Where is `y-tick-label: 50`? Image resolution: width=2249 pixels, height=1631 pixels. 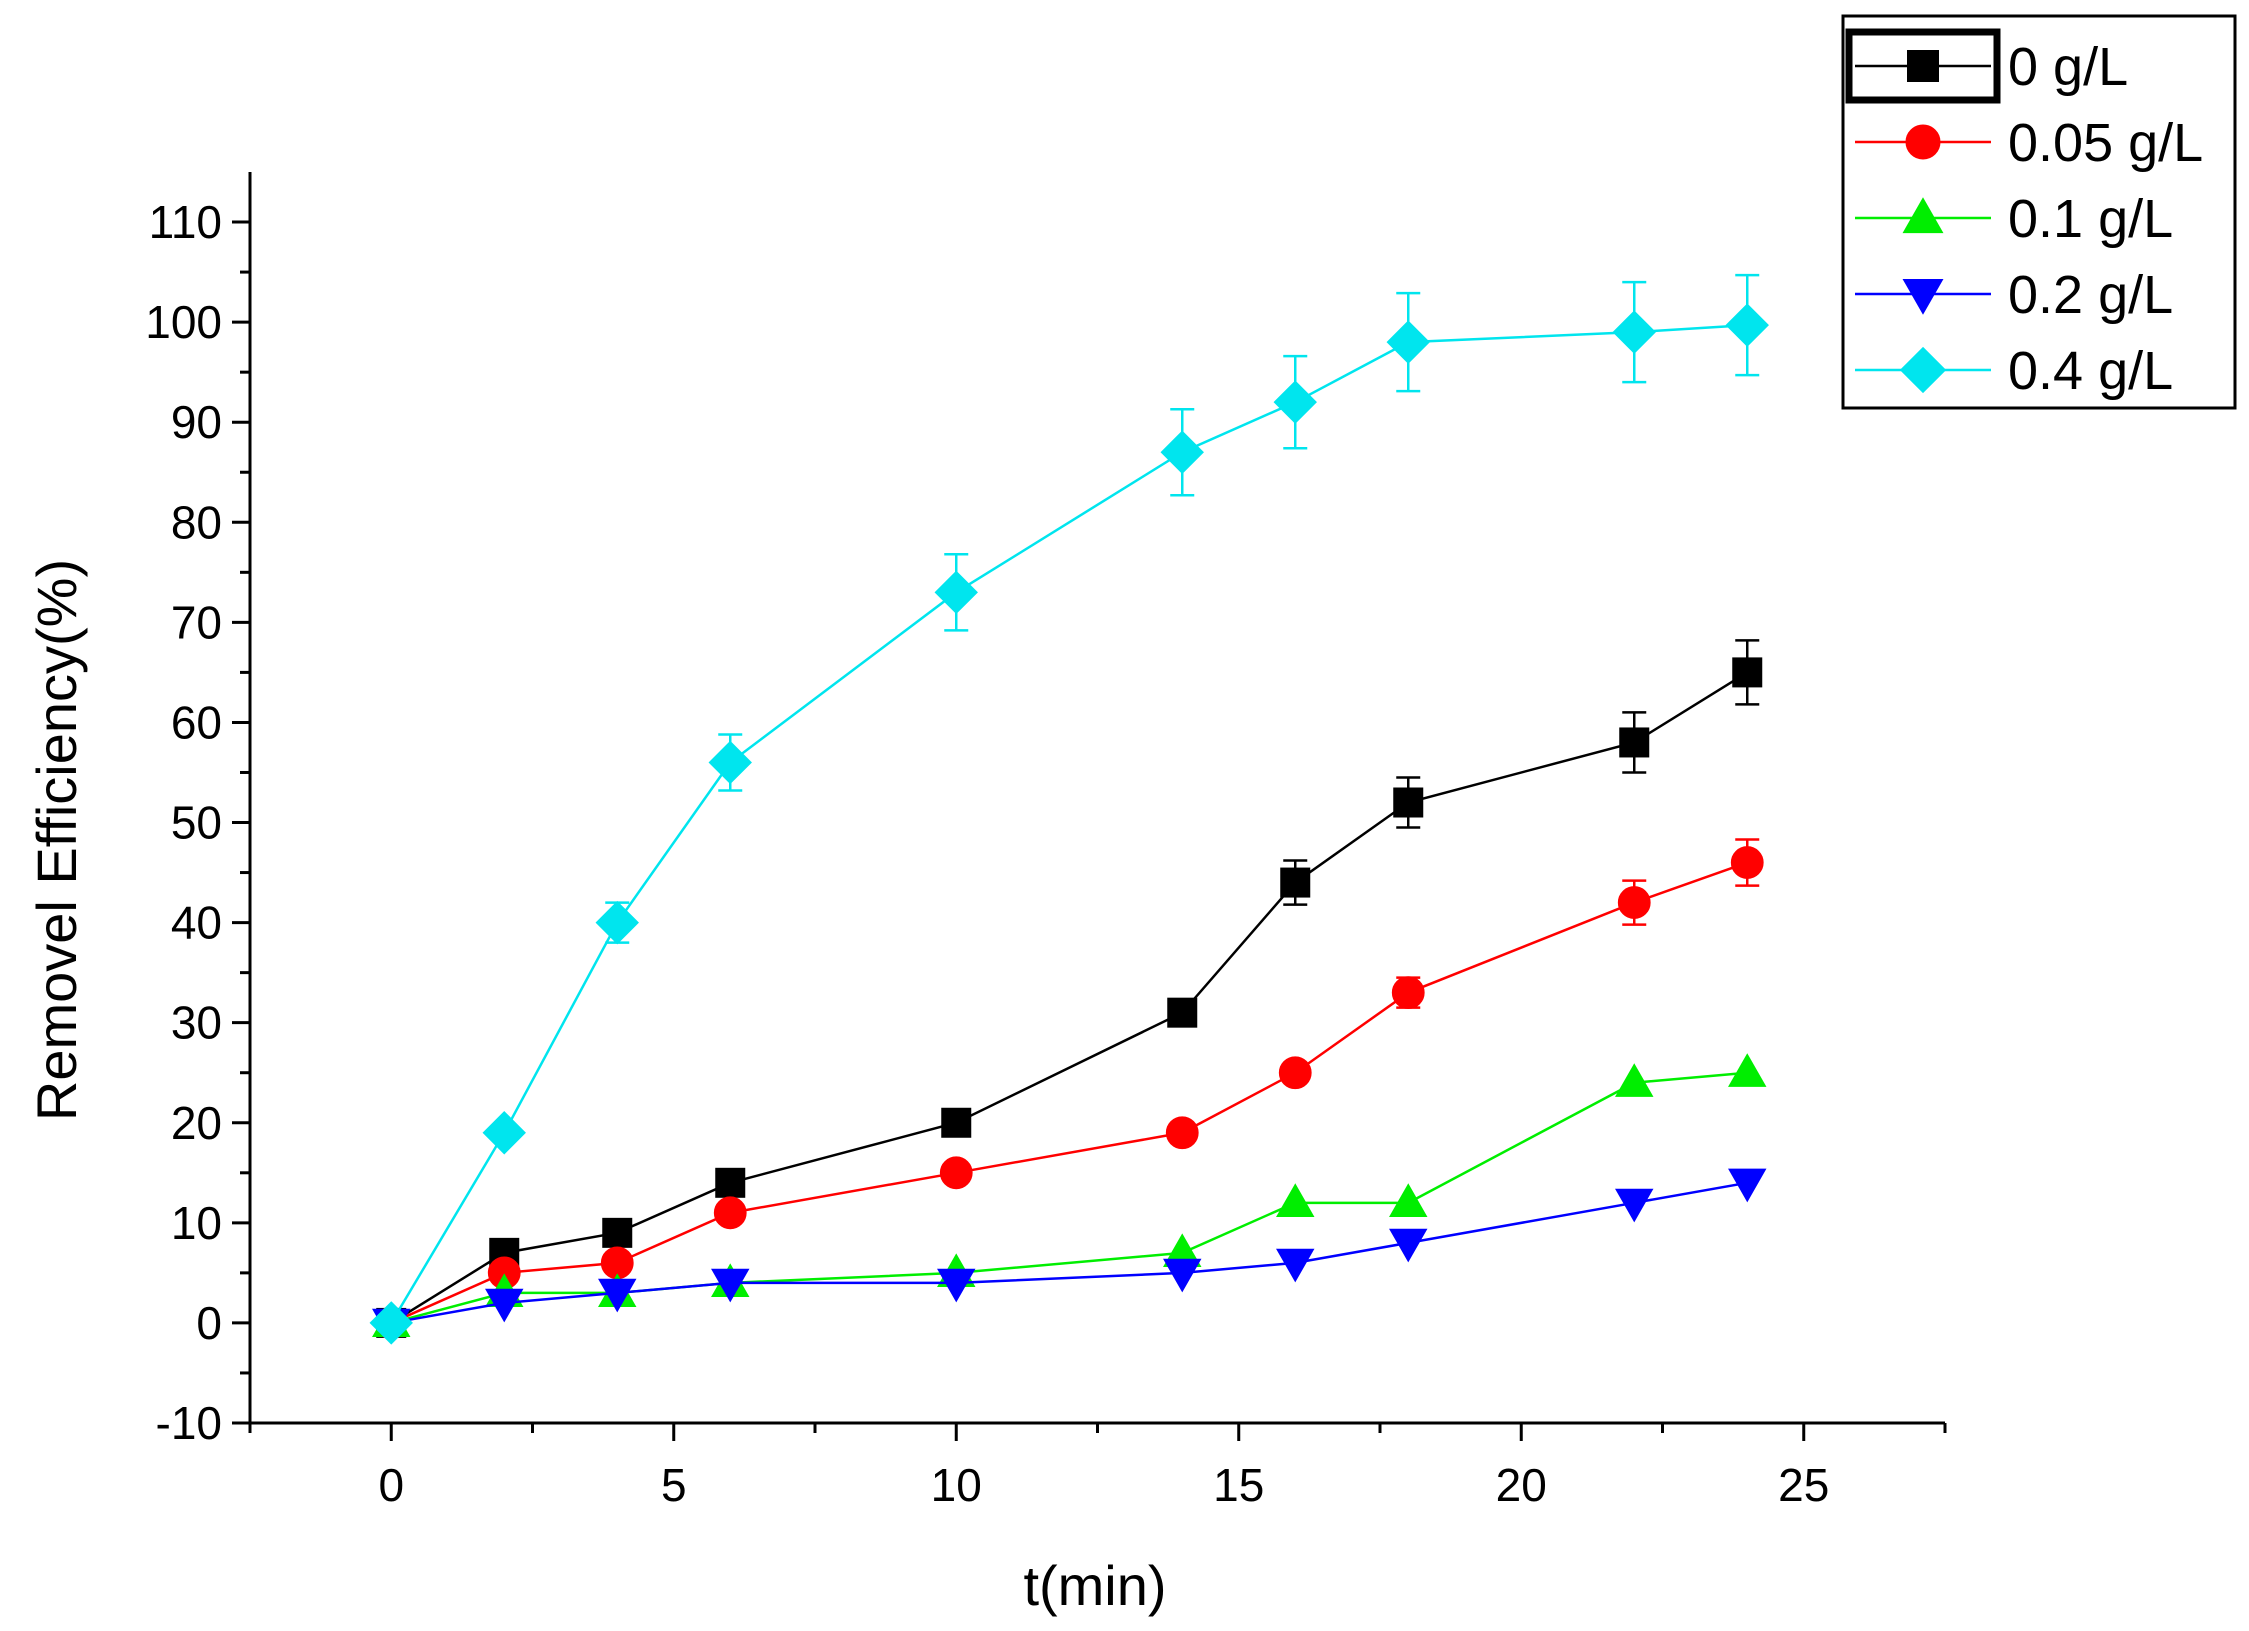 y-tick-label: 50 is located at coordinates (196, 823).